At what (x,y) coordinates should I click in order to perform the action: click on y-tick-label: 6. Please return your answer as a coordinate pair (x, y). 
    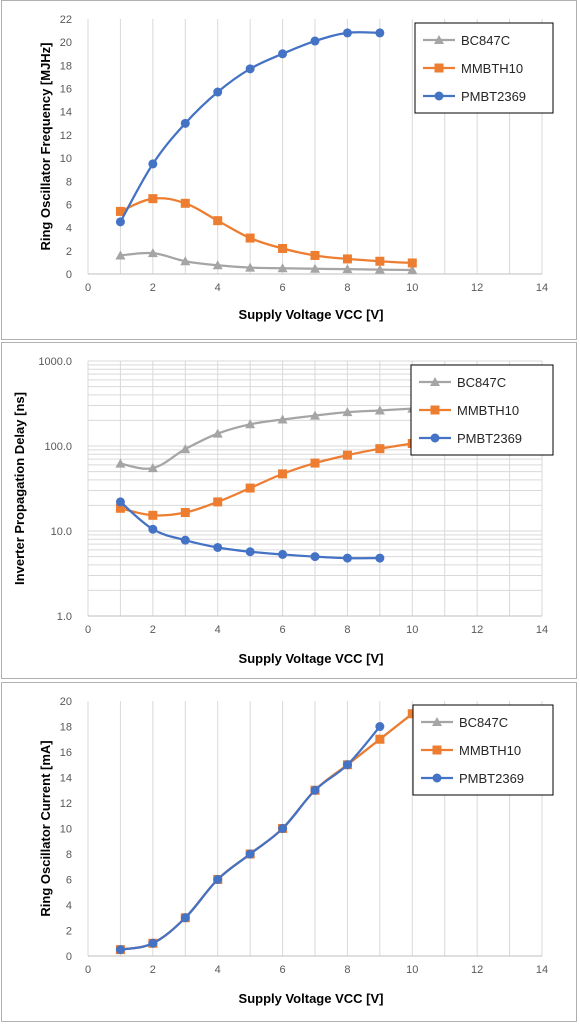
    Looking at the image, I should click on (69, 881).